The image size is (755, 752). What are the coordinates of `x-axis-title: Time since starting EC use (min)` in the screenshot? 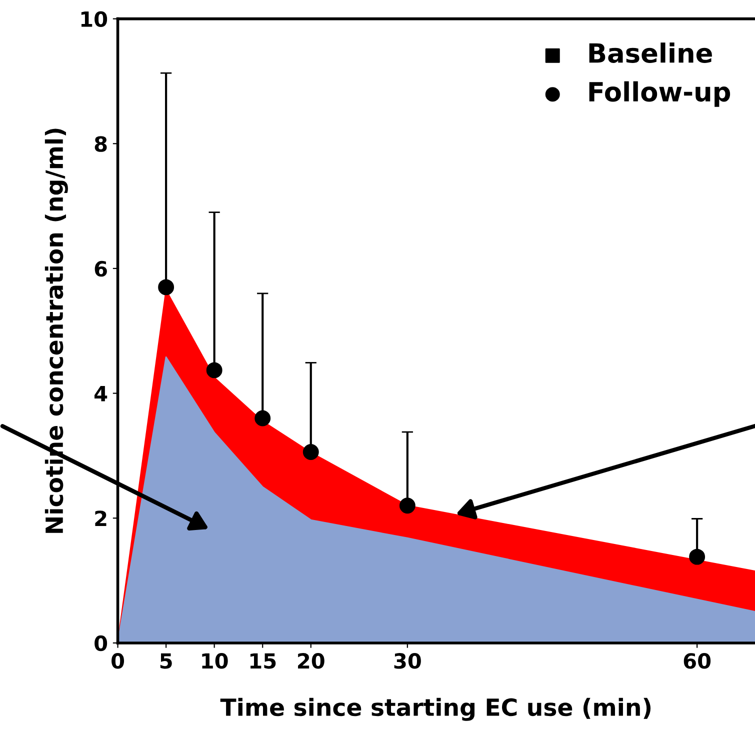 It's located at (435, 709).